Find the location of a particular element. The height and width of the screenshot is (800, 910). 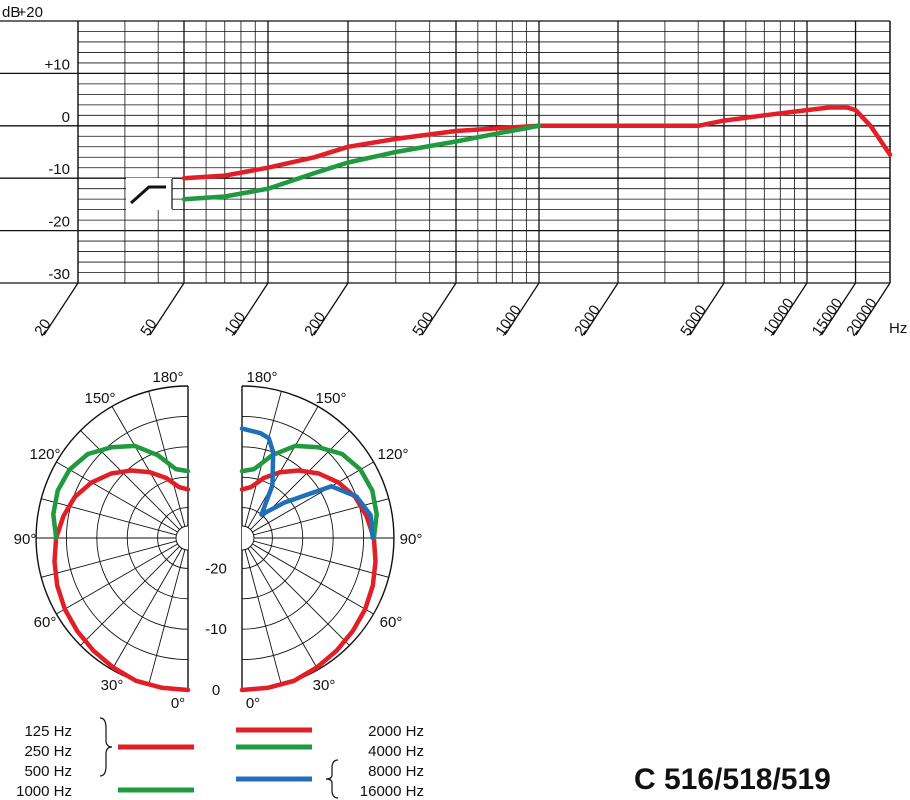

y-tick-label: +20 is located at coordinates (30, 12).